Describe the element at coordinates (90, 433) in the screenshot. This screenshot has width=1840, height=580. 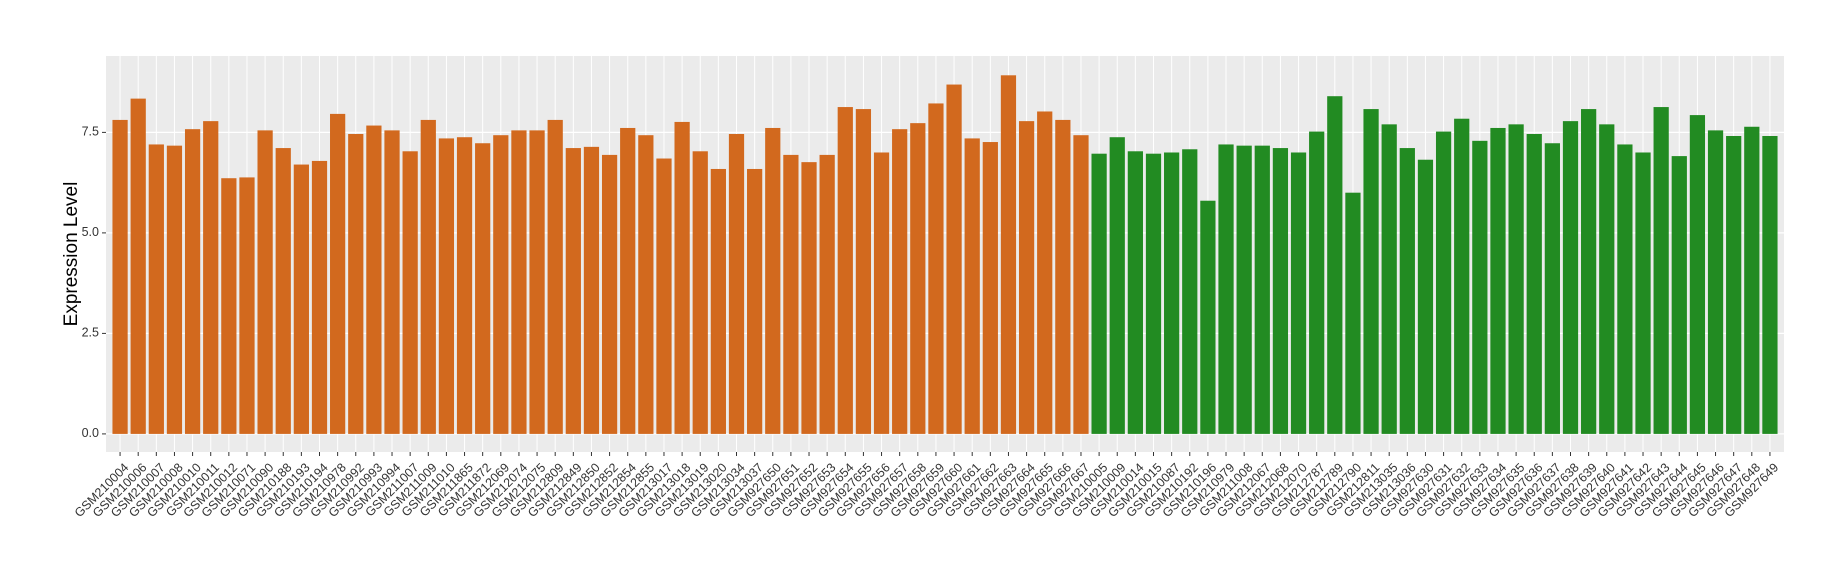
I see `y-tick-label: 0.0` at that location.